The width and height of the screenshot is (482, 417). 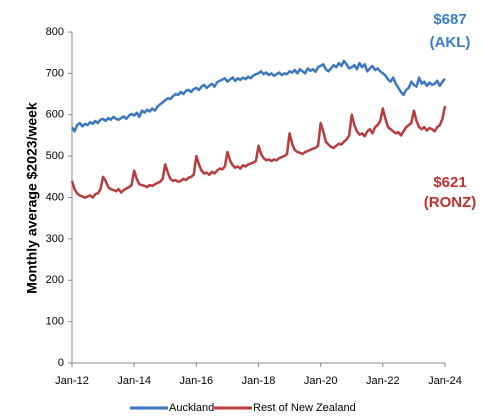 I want to click on y-tick-label: 500, so click(x=55, y=156).